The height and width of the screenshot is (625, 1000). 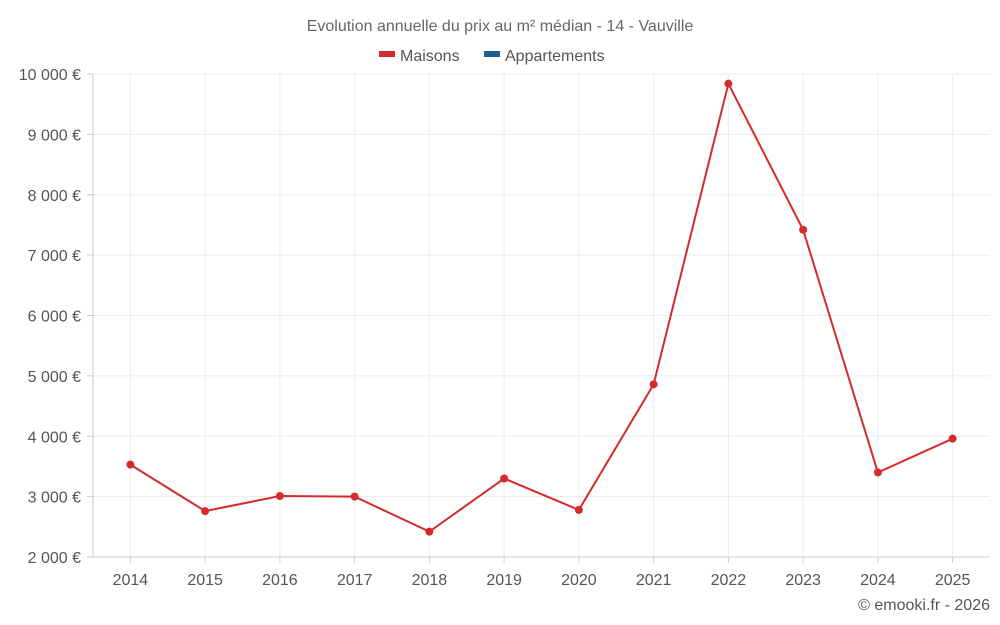 I want to click on legend-item-maisons: Maisons, so click(x=419, y=56).